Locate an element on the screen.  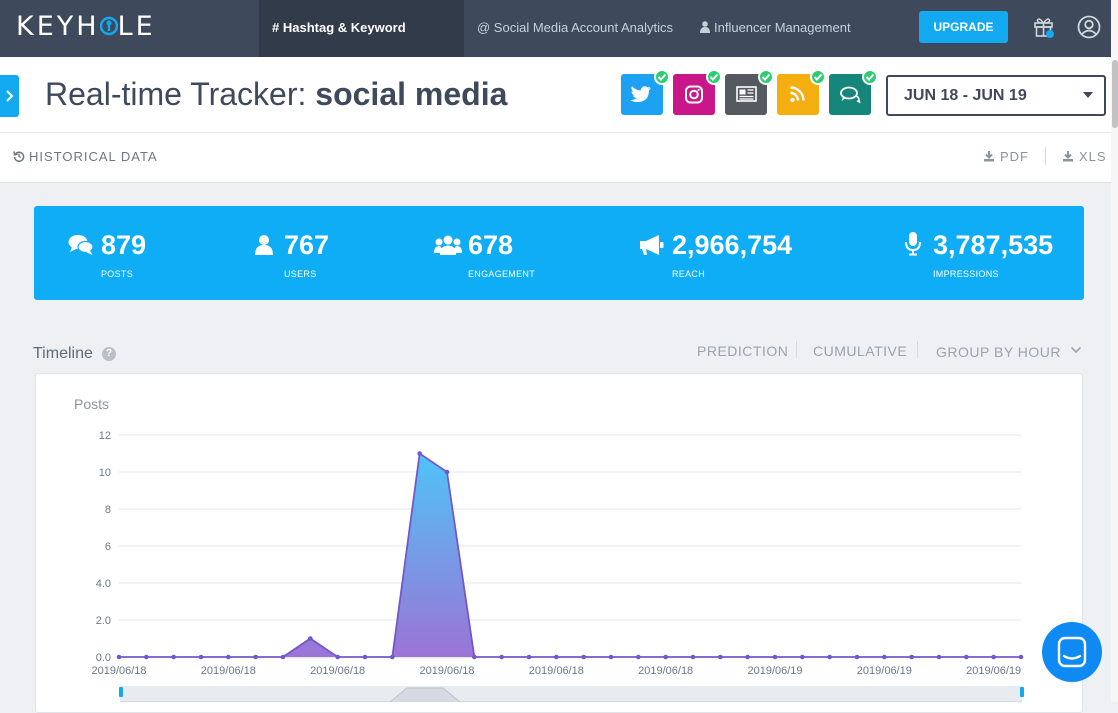
news-icon is located at coordinates (746, 94).